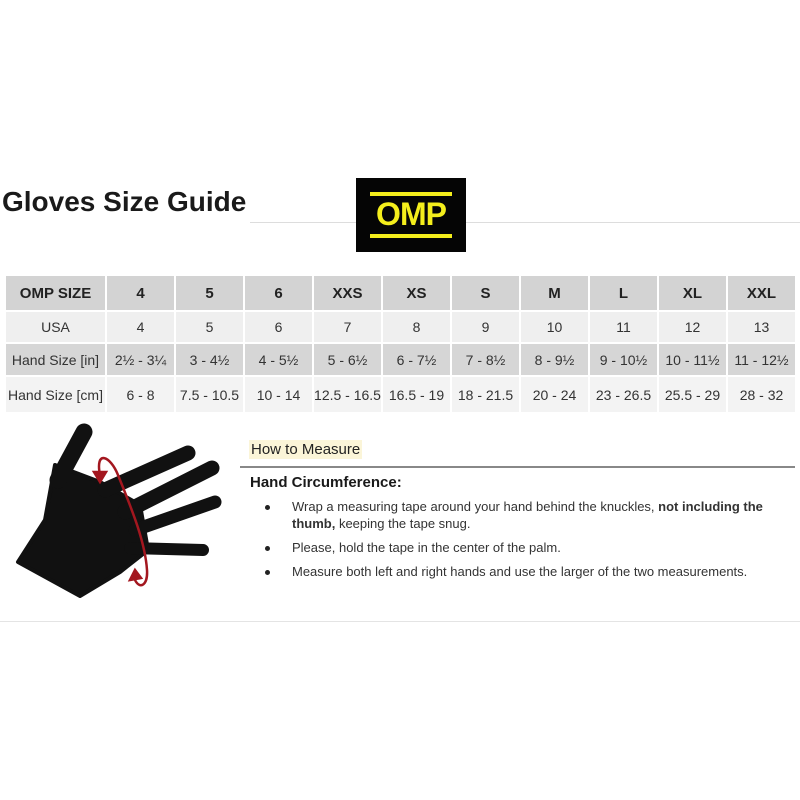  Describe the element at coordinates (554, 394) in the screenshot. I see `table-cell: 20 - 24` at that location.